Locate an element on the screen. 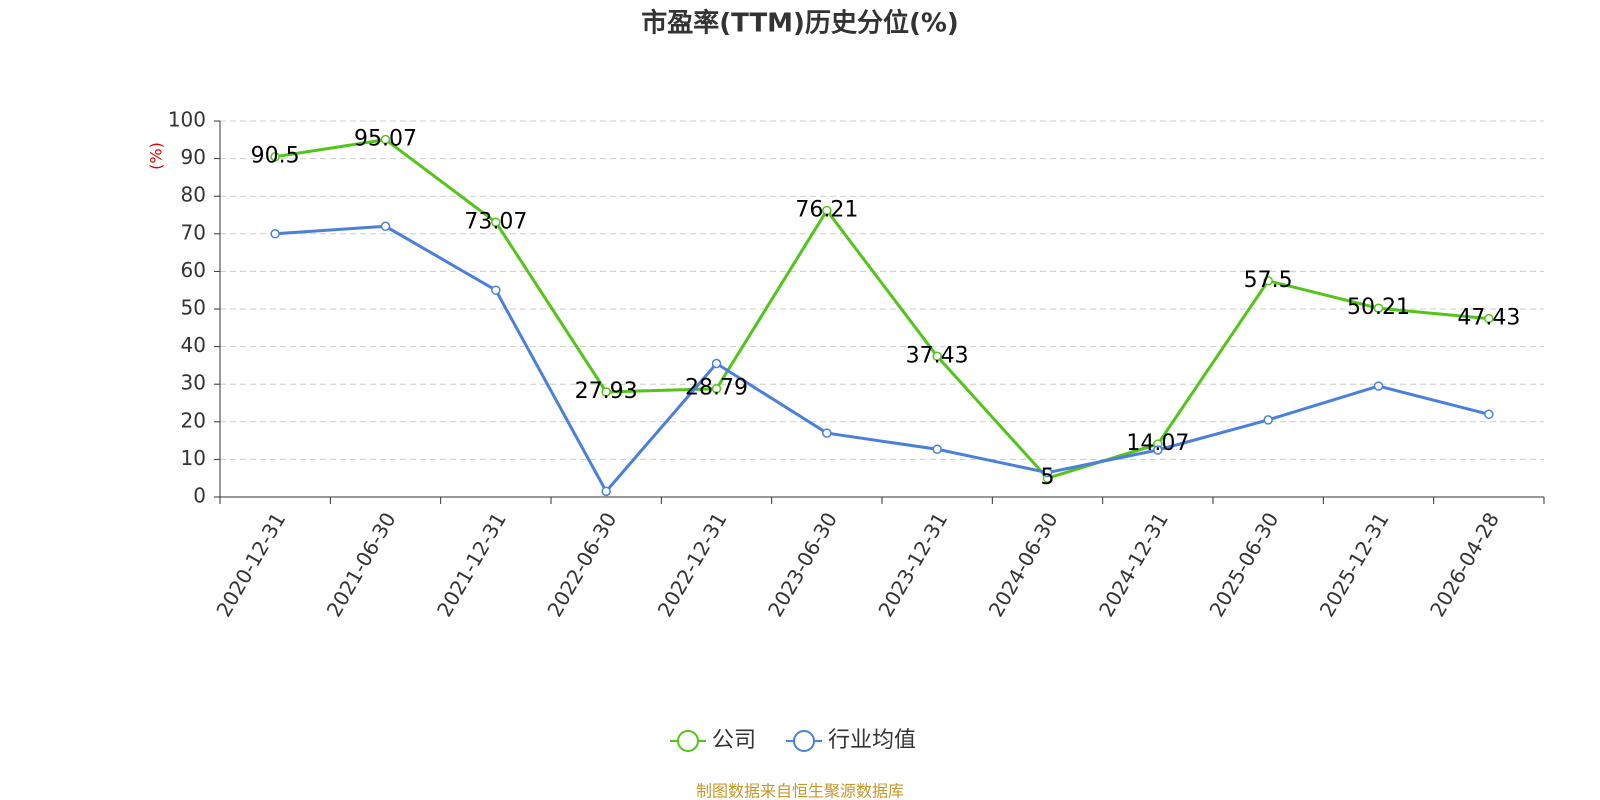  data-label: 37.43 is located at coordinates (937, 355).